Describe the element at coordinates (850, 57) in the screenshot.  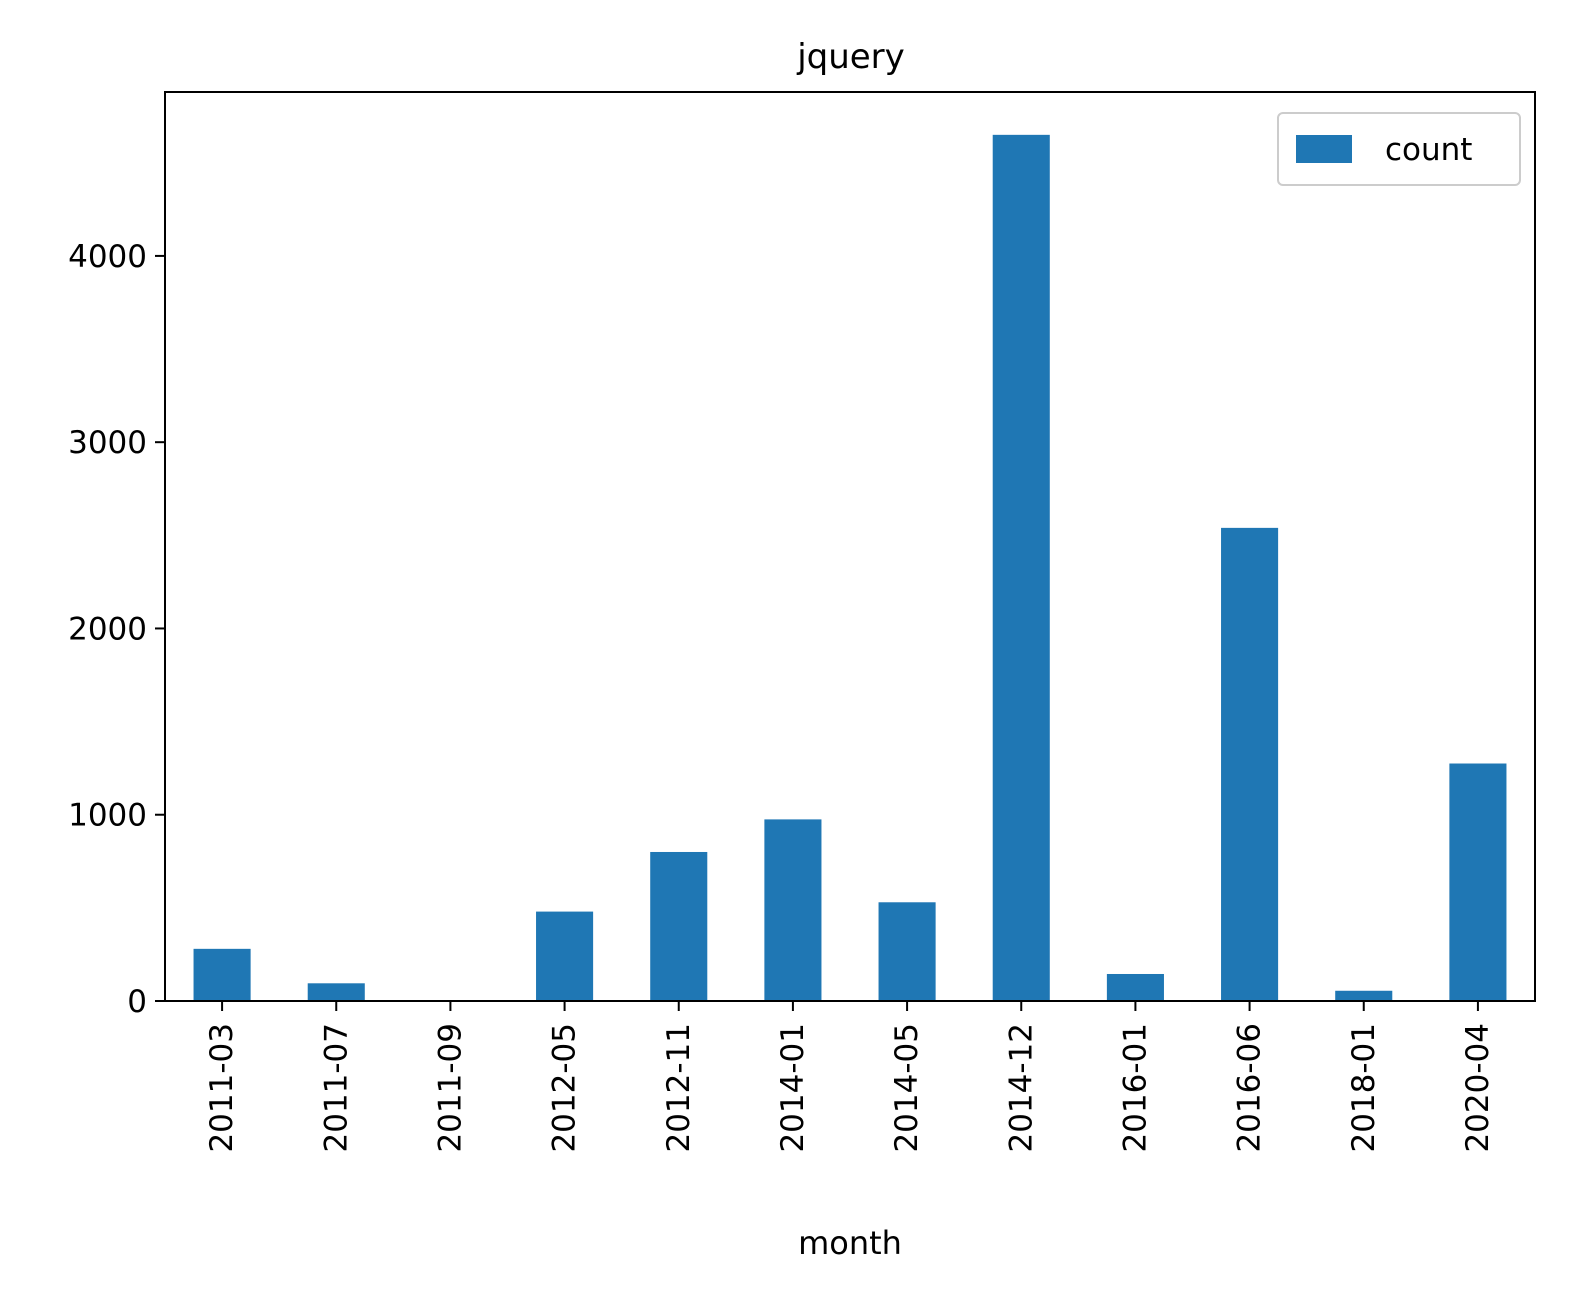
I see `chart-title: jquery` at that location.